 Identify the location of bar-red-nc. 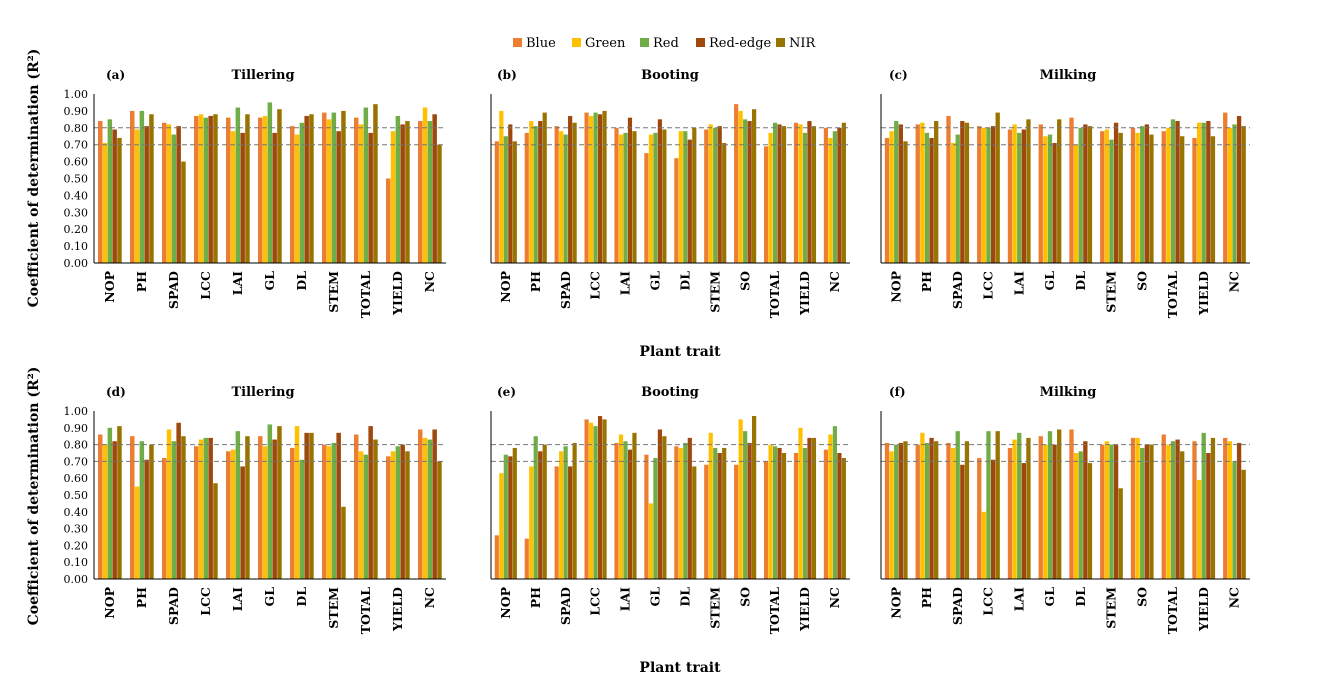
(430, 192).